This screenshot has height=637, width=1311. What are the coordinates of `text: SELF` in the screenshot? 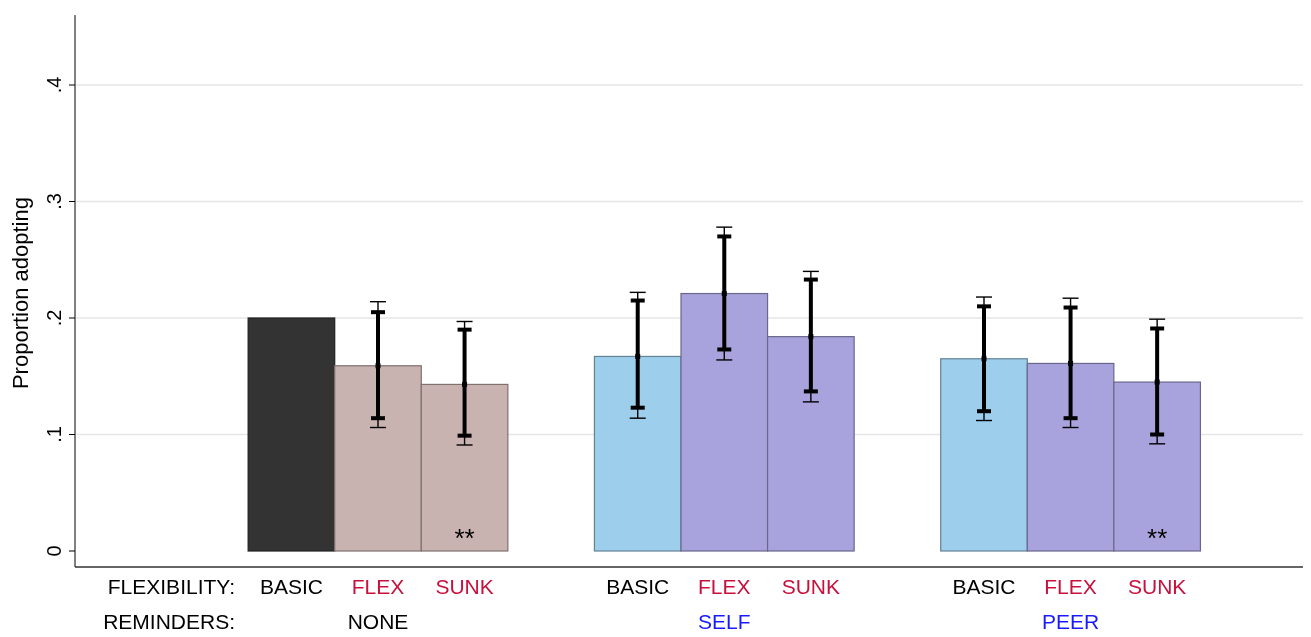 It's located at (724, 621).